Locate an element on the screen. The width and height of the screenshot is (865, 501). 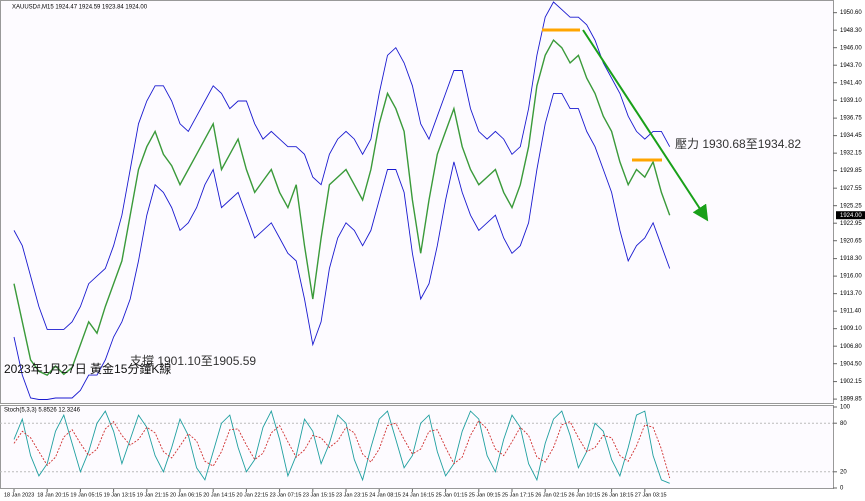
x-tick-label: 19 Jan 05:15 is located at coordinates (86, 495).